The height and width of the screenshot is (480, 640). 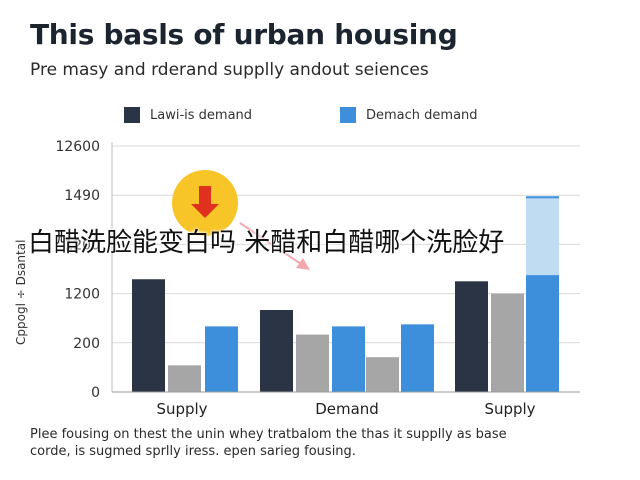 What do you see at coordinates (77, 147) in the screenshot?
I see `y-tick-label: 12600` at bounding box center [77, 147].